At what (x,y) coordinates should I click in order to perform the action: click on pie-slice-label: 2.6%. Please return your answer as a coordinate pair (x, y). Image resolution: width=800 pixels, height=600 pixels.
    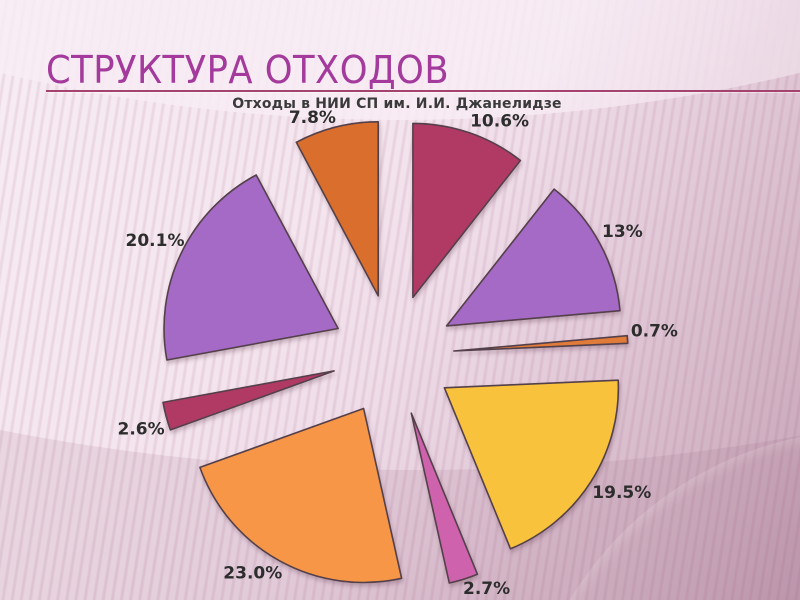
    Looking at the image, I should click on (141, 429).